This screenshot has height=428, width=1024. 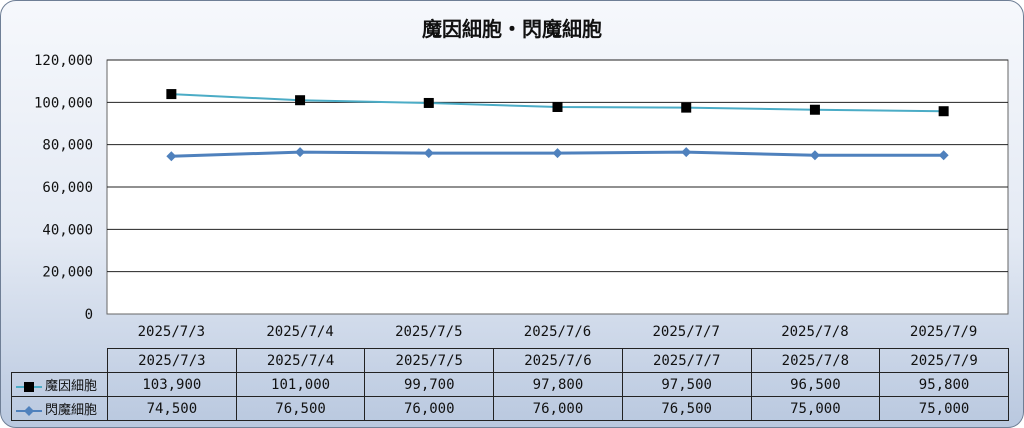 What do you see at coordinates (944, 360) in the screenshot?
I see `table-header-cell: 2025/7/9` at bounding box center [944, 360].